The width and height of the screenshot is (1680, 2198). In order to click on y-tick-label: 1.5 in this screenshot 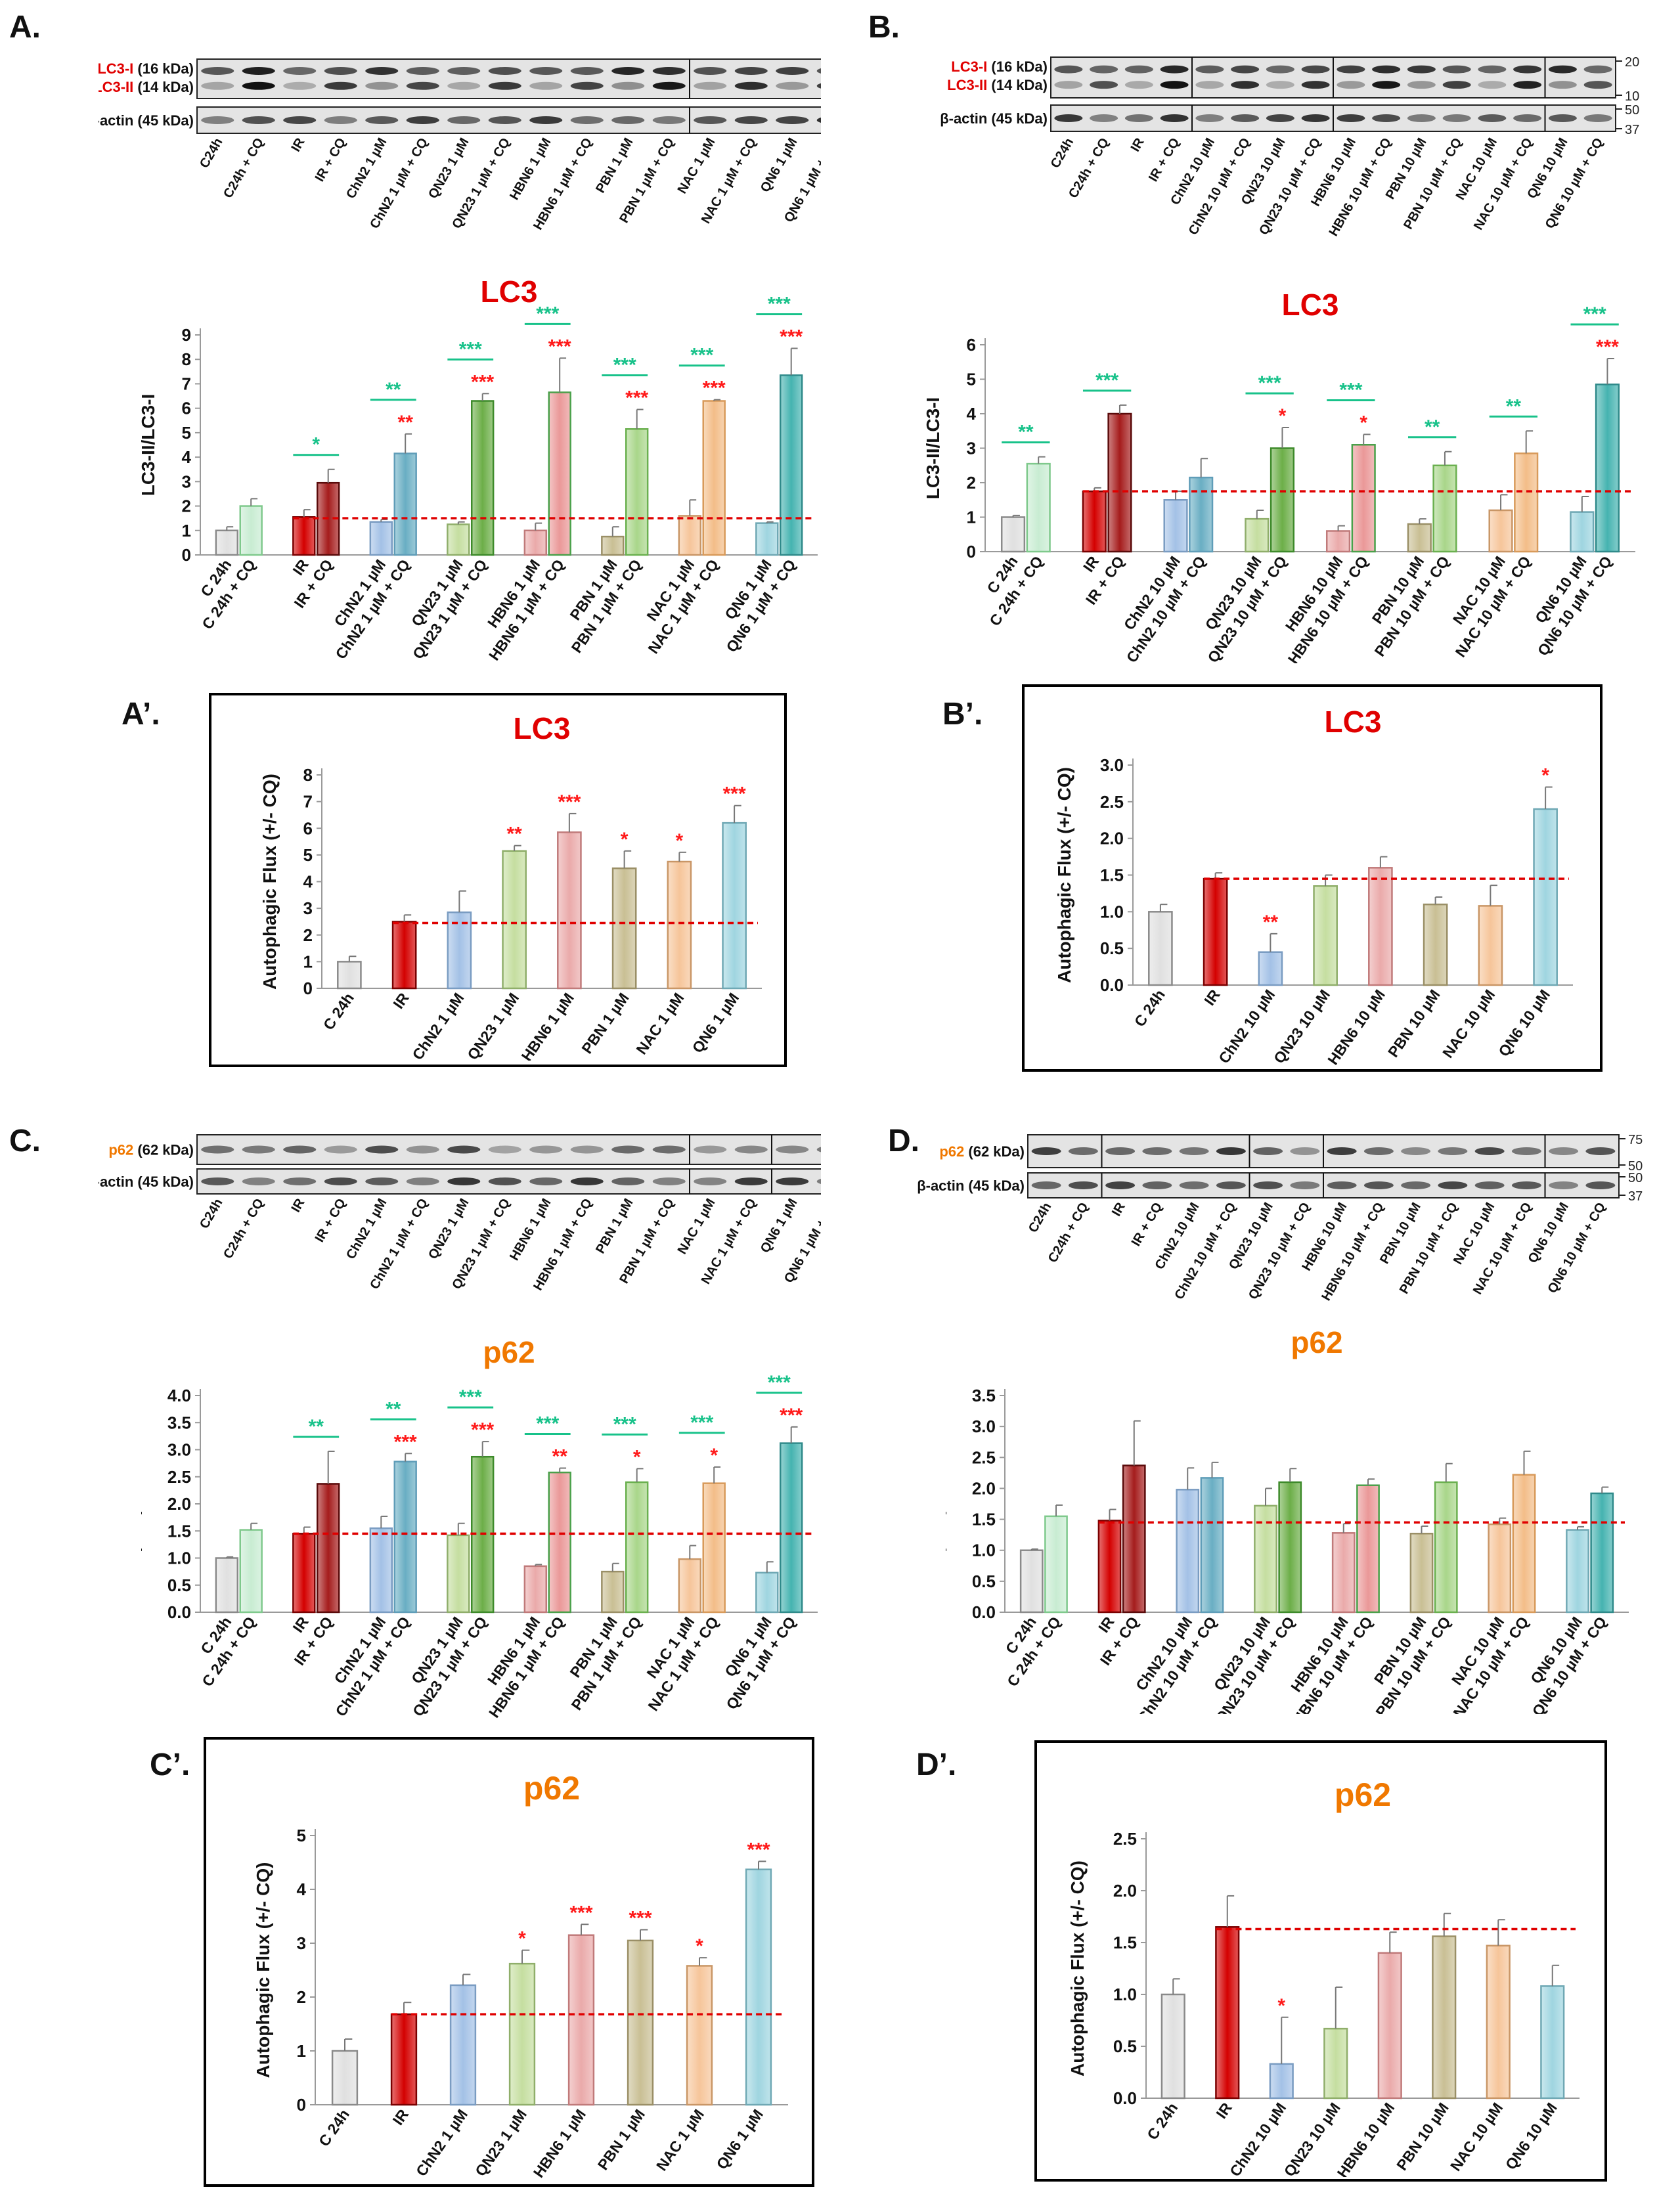, I will do `click(179, 1531)`.